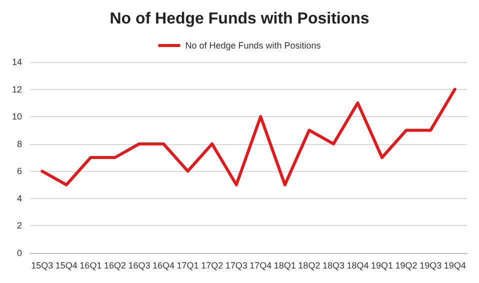  What do you see at coordinates (406, 265) in the screenshot?
I see `x-tick-label: 19Q2` at bounding box center [406, 265].